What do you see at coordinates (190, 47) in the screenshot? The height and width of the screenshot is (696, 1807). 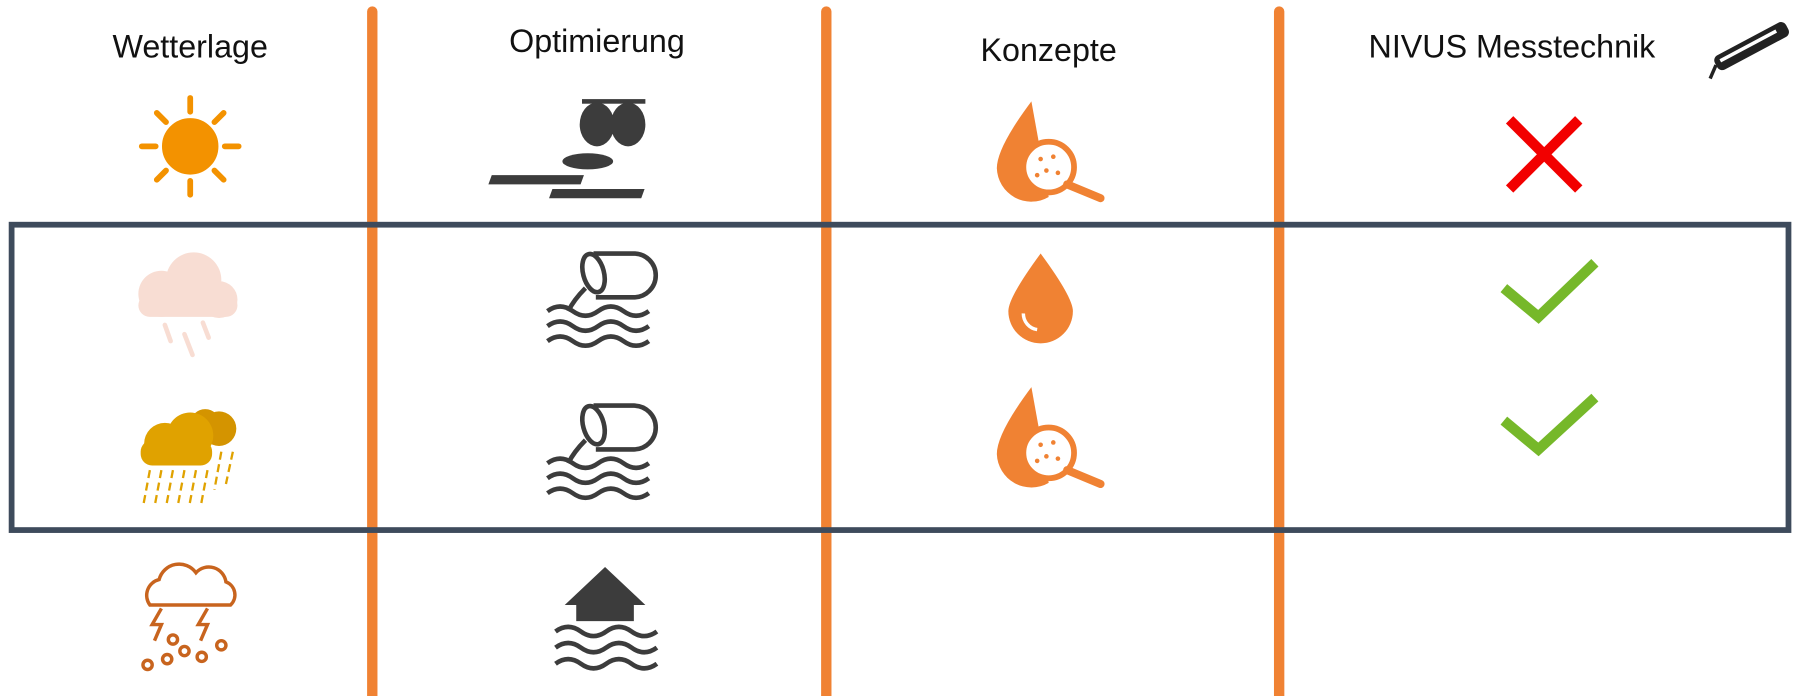 I see `column-header: Wetterlage` at bounding box center [190, 47].